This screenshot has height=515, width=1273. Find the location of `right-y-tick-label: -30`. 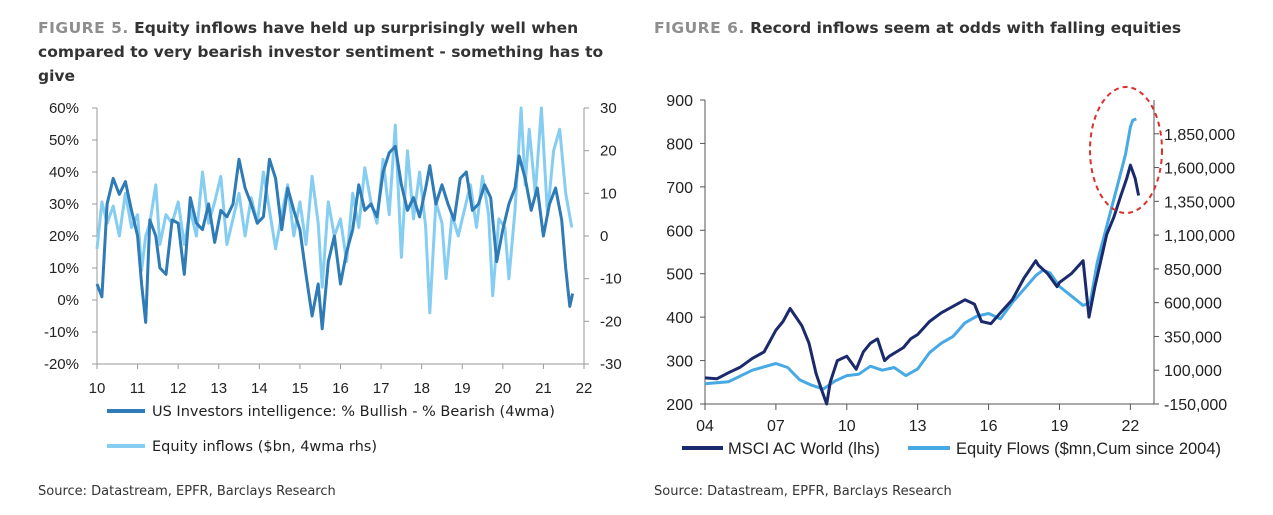

right-y-tick-label: -30 is located at coordinates (611, 364).